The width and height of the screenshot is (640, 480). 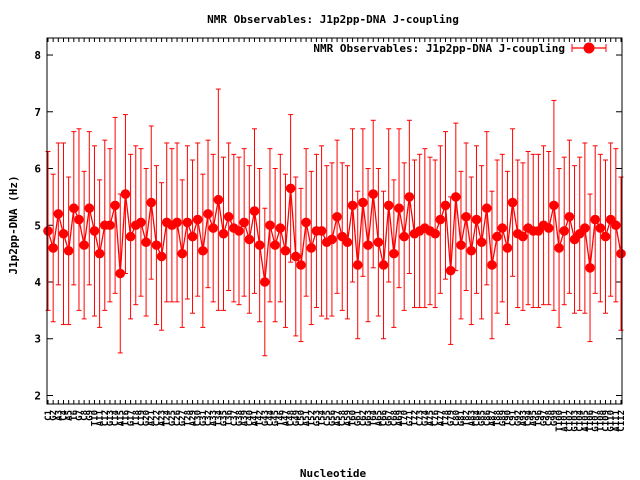 I want to click on x-tick-label: C68, so click(x=395, y=418).